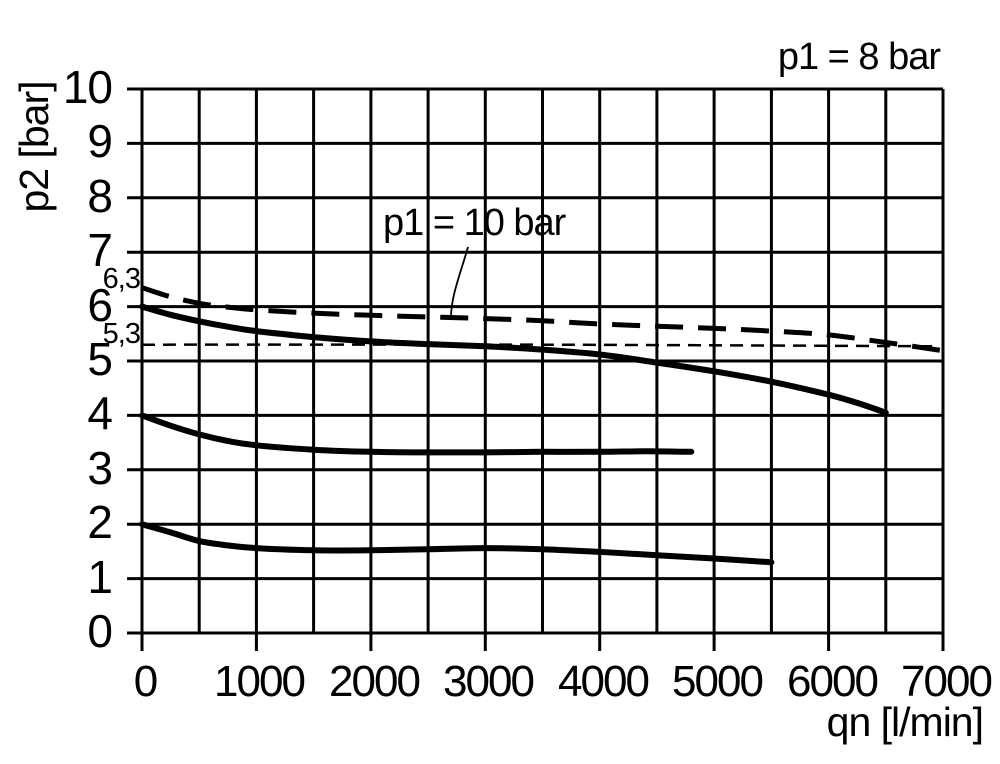  I want to click on y-tick-label: 0, so click(100, 630).